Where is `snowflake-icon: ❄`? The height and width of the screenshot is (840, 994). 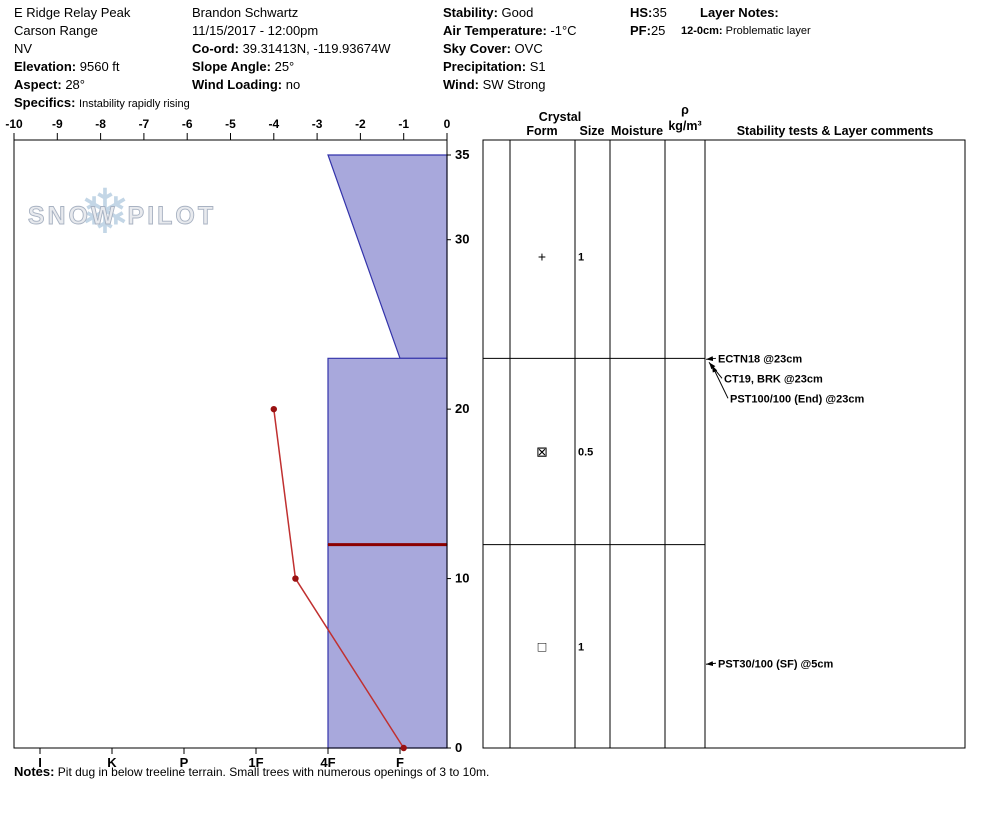 snowflake-icon: ❄ is located at coordinates (105, 212).